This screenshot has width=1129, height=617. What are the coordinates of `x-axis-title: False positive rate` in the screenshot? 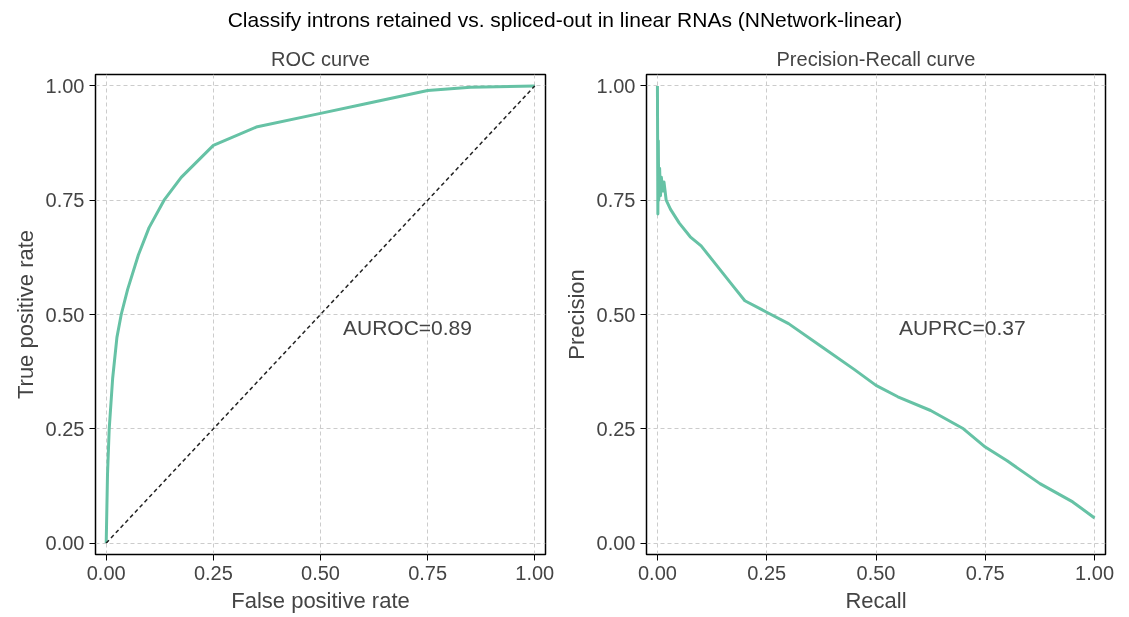 It's located at (320, 600).